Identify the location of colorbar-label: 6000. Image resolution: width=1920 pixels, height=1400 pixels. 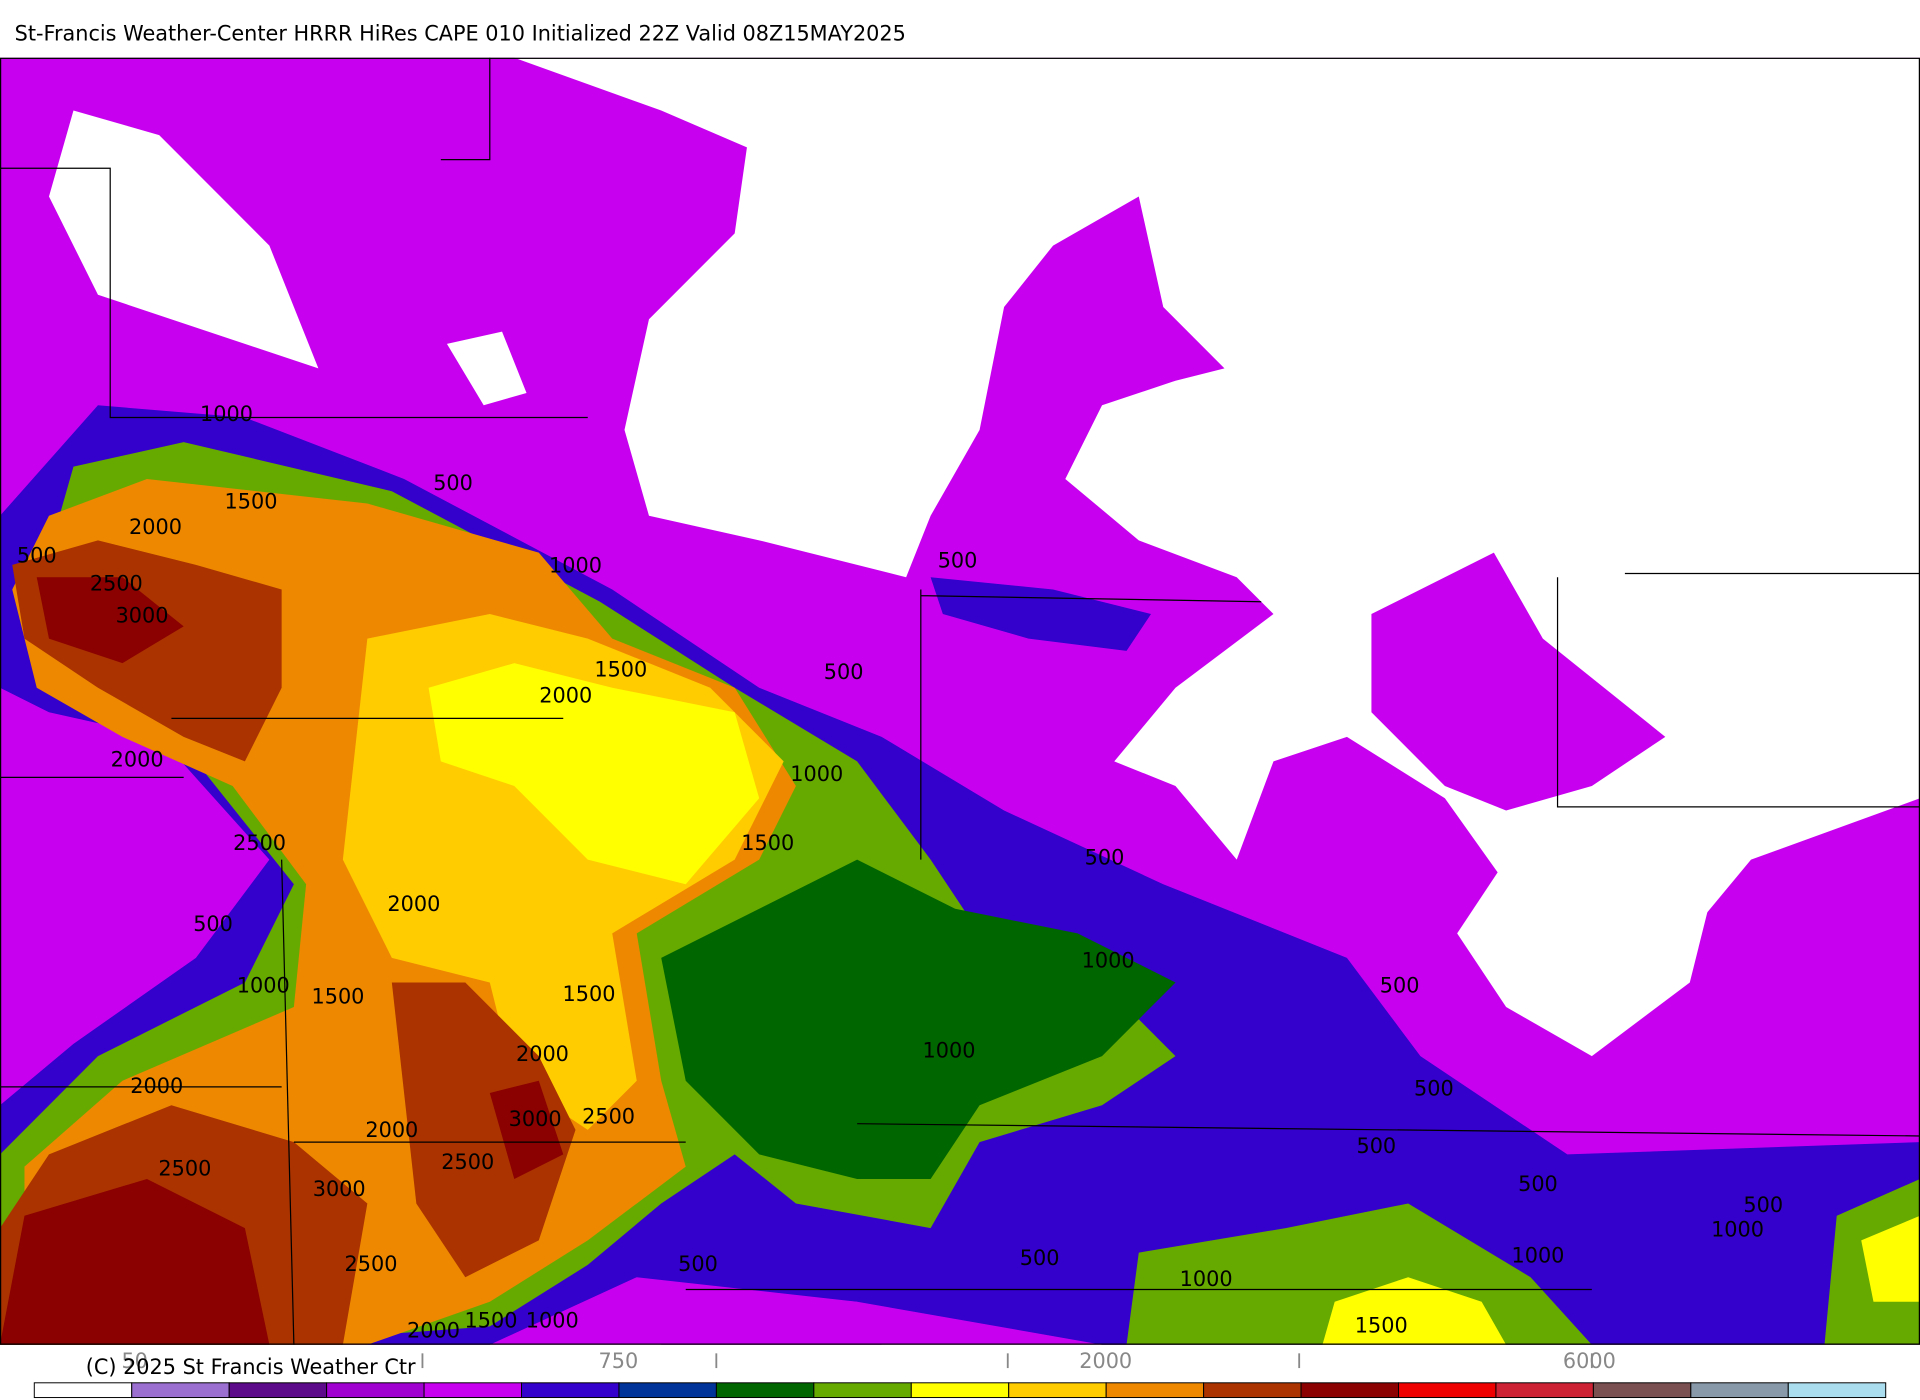
(1589, 1361).